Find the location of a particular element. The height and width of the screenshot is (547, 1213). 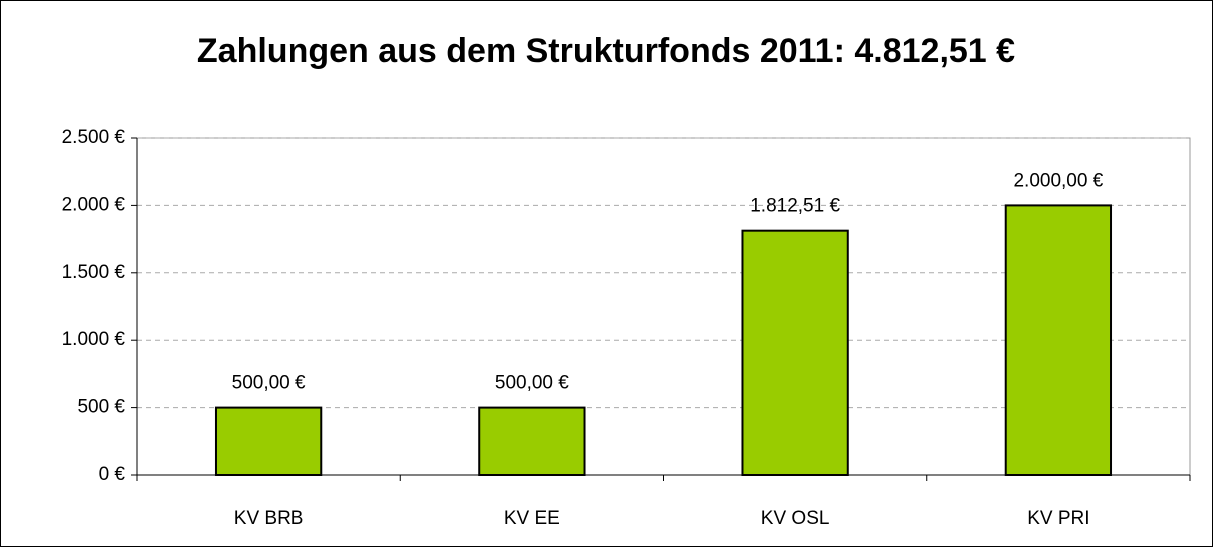

y-tick-label: 2.500 € is located at coordinates (94, 137).